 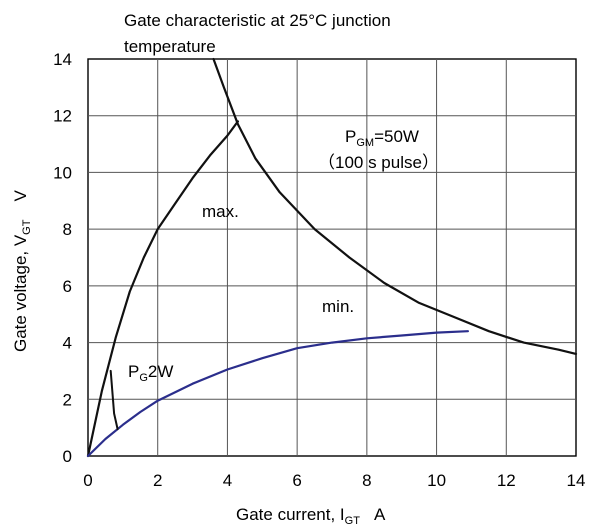 I want to click on x-tick-label: 14, so click(x=576, y=480).